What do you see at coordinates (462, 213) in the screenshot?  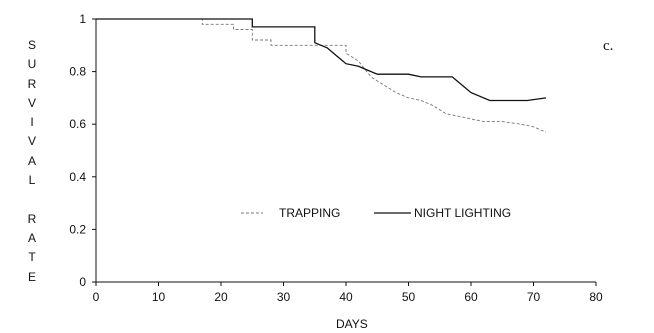 I see `legend-label: NIGHT LIGHTING` at bounding box center [462, 213].